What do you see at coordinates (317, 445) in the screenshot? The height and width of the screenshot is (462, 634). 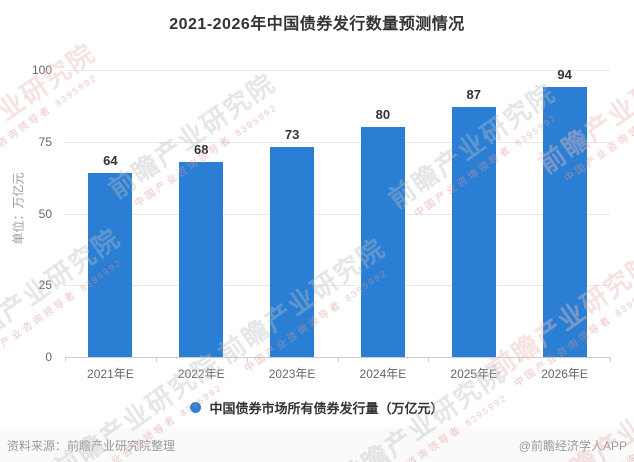 I see `footer-bar: 资料来源：前瞻产业研究院整理 @前瞻经济学人APP` at bounding box center [317, 445].